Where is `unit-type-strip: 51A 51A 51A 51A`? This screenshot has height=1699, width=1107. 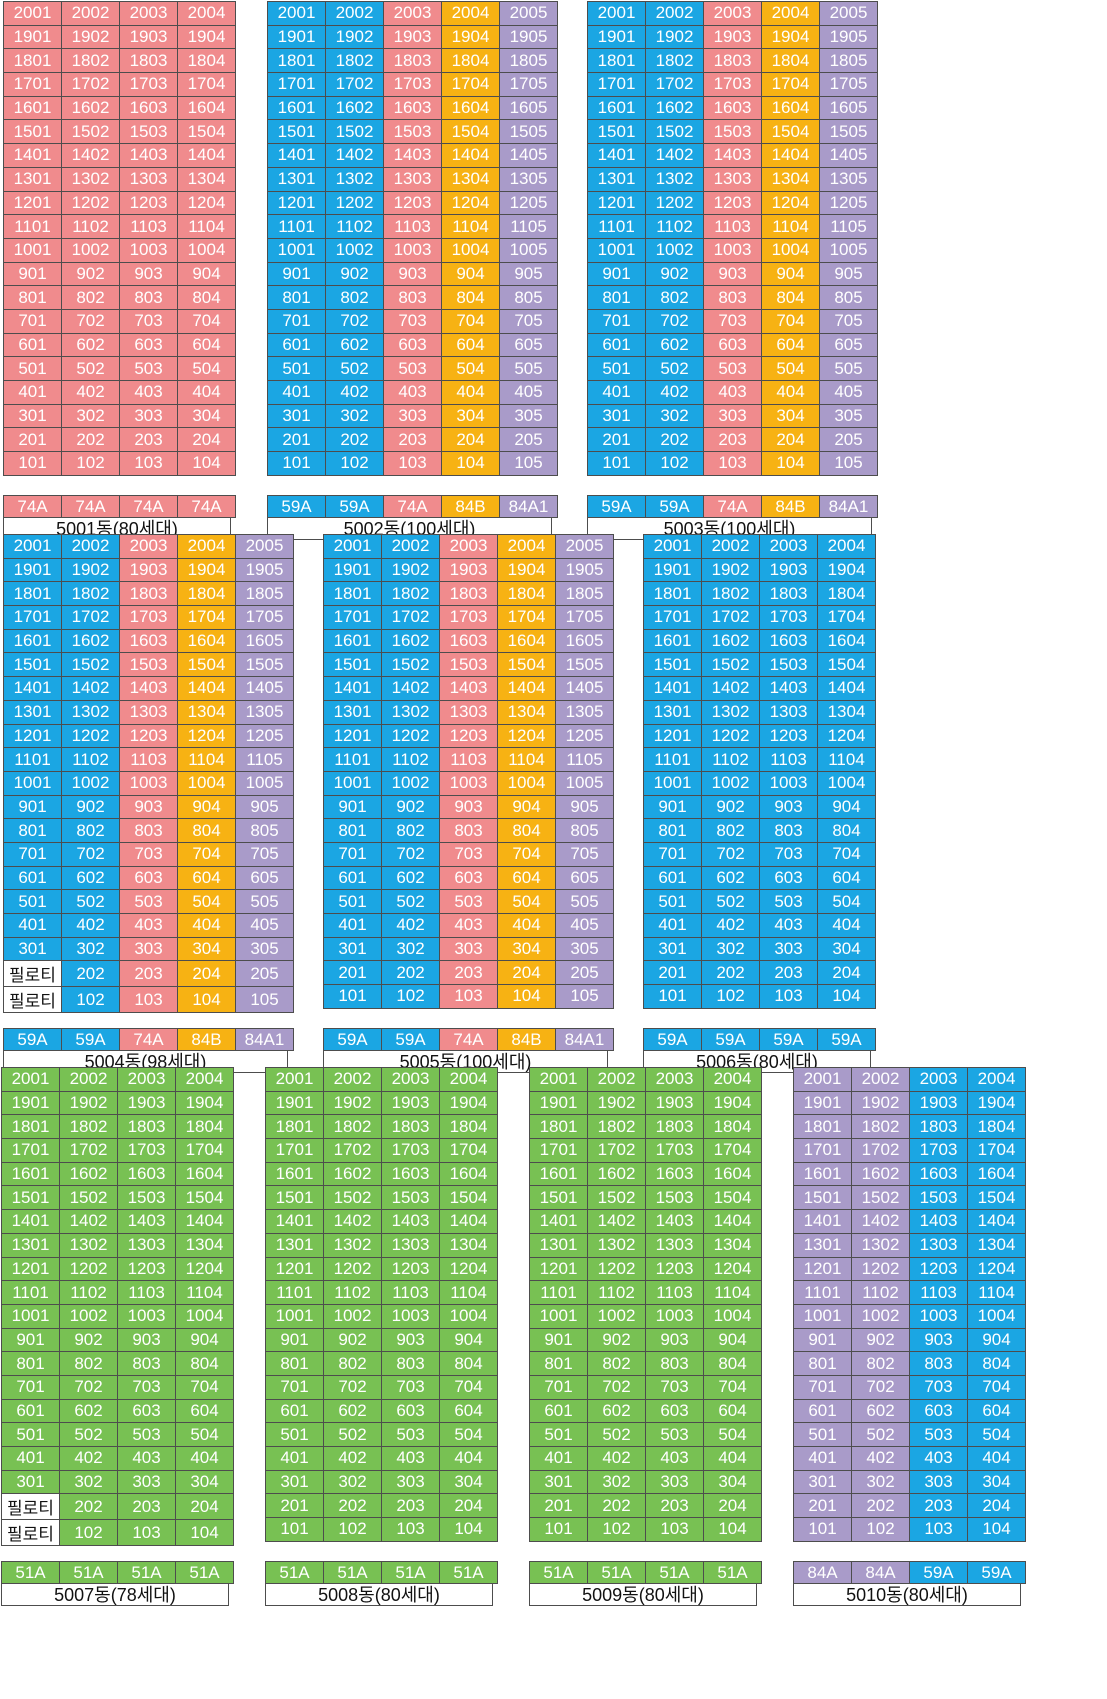 unit-type-strip: 51A 51A 51A 51A is located at coordinates (117, 1572).